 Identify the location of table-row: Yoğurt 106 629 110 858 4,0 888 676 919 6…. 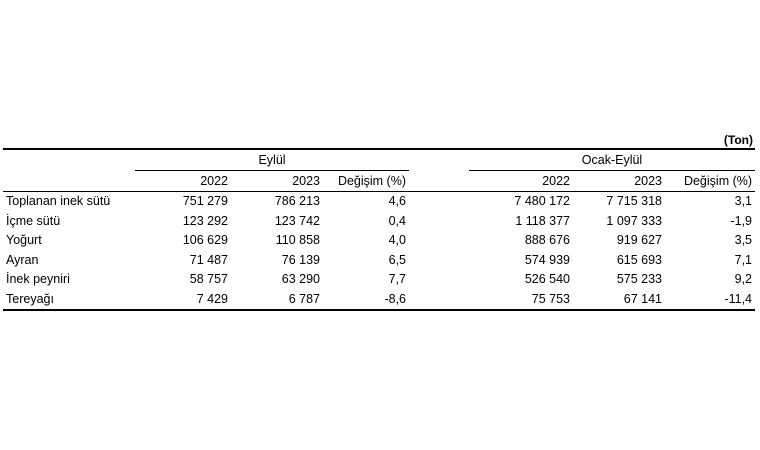
(379, 241).